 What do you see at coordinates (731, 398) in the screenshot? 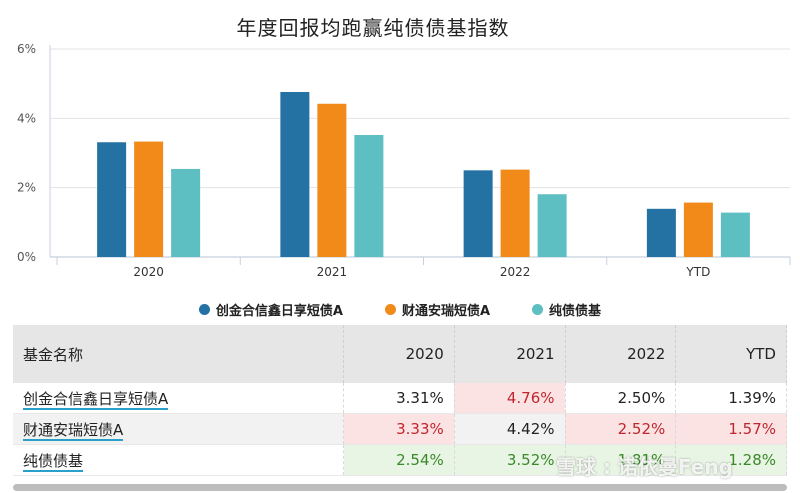
I see `table-cell: 1.39%` at bounding box center [731, 398].